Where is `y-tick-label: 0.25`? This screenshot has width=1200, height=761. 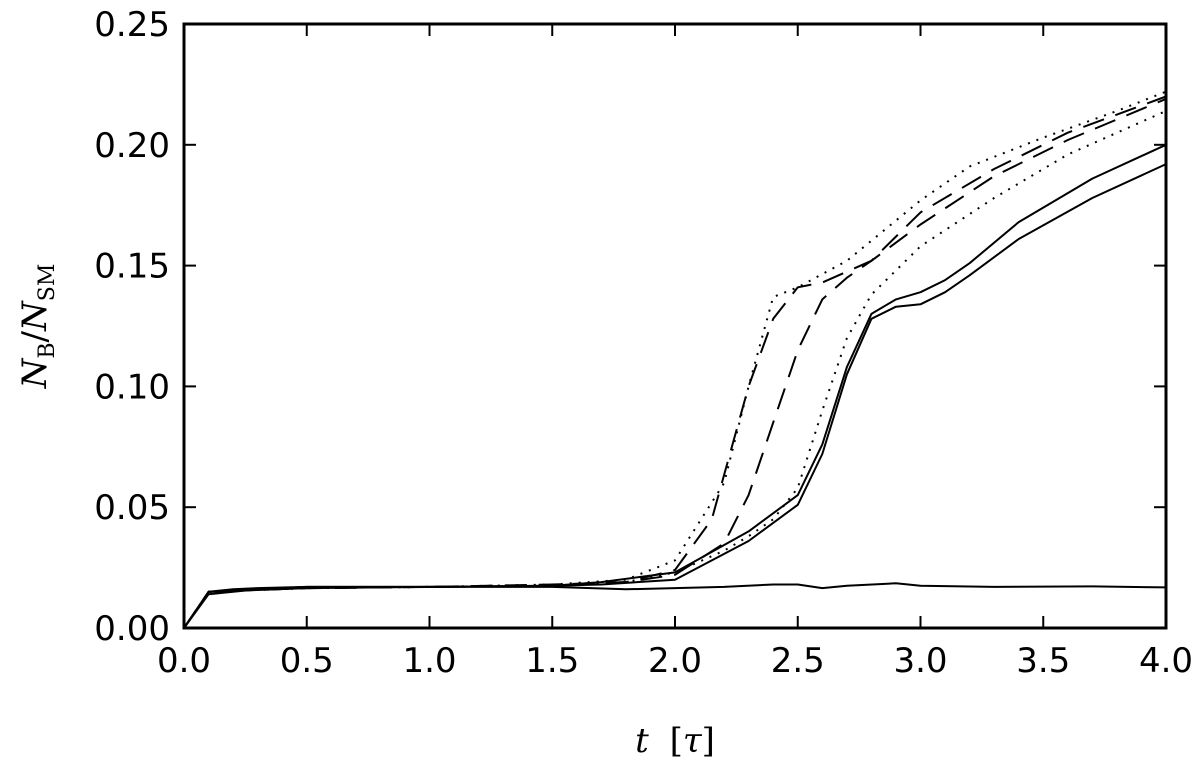
y-tick-label: 0.25 is located at coordinates (132, 25).